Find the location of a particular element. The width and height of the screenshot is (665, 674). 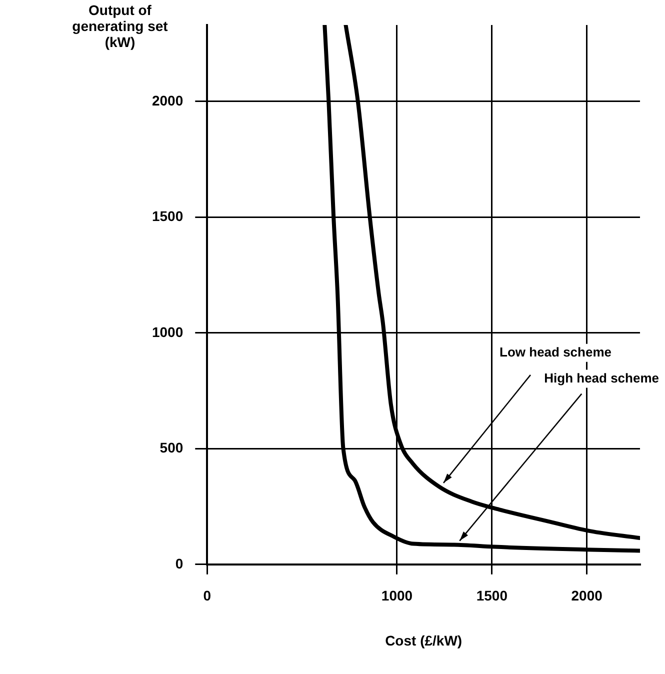

y-tick-label: 0 is located at coordinates (179, 563).